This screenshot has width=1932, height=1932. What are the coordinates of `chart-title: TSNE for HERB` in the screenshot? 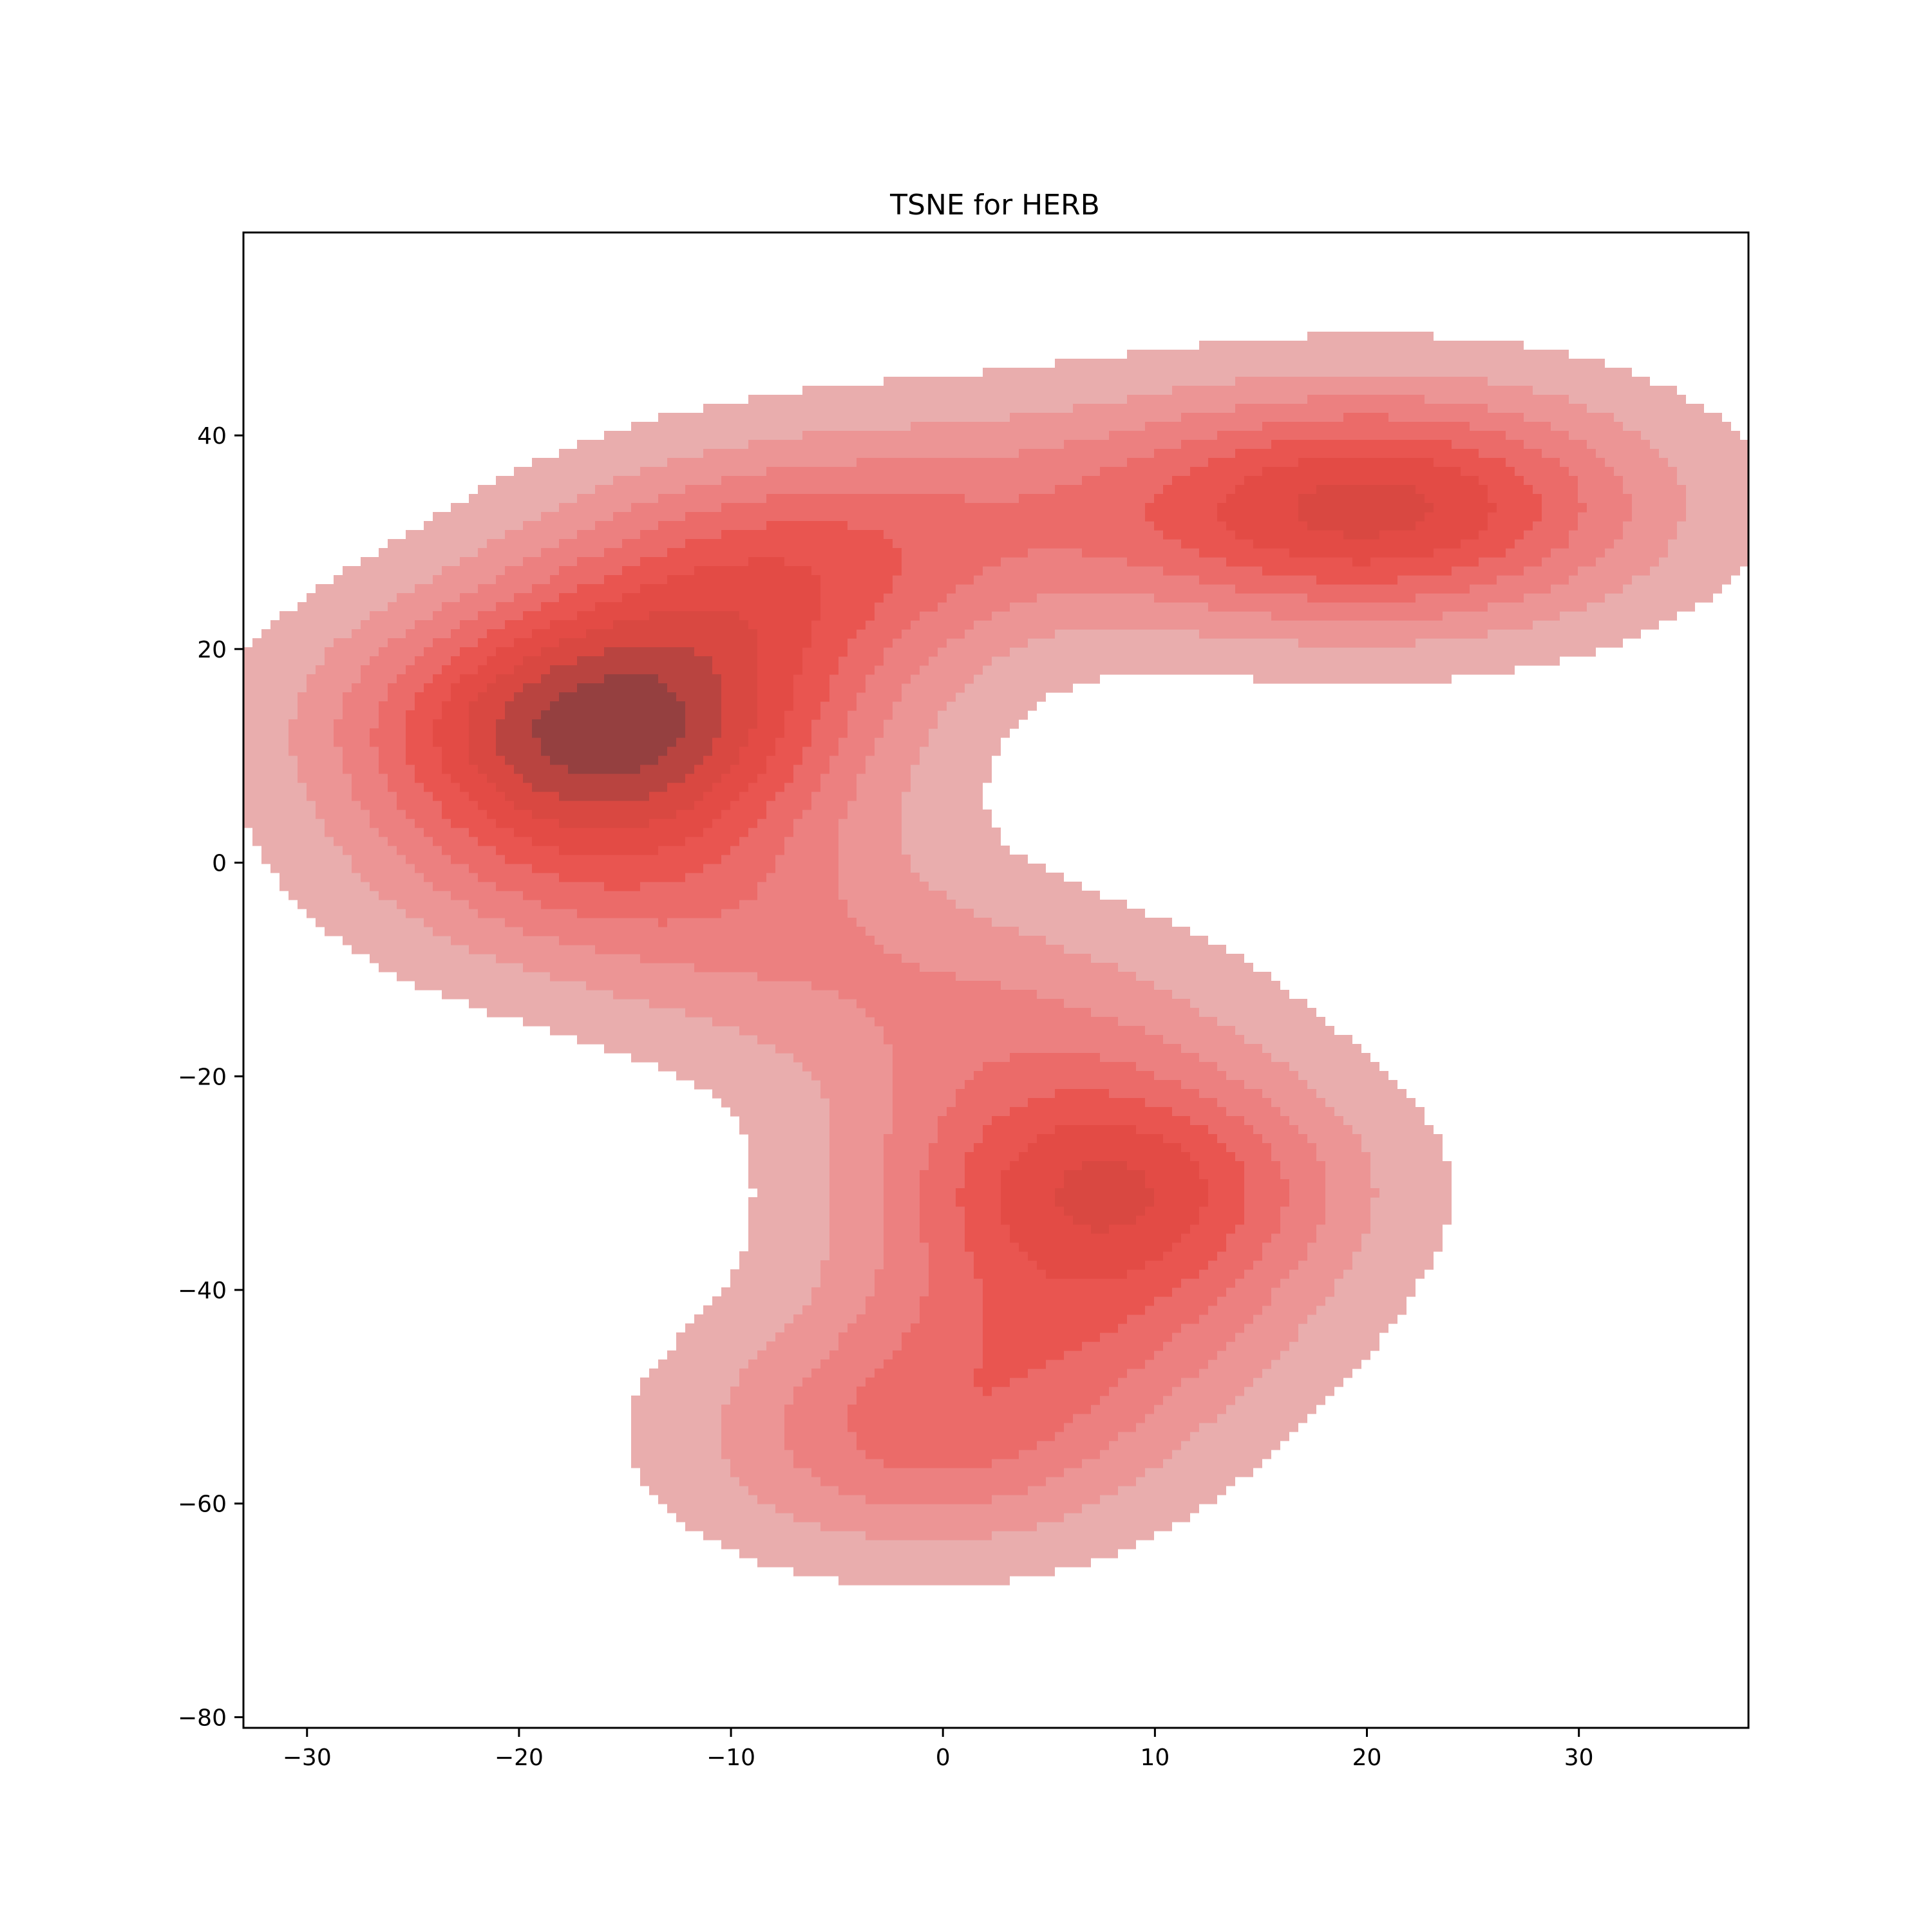 It's located at (995, 206).